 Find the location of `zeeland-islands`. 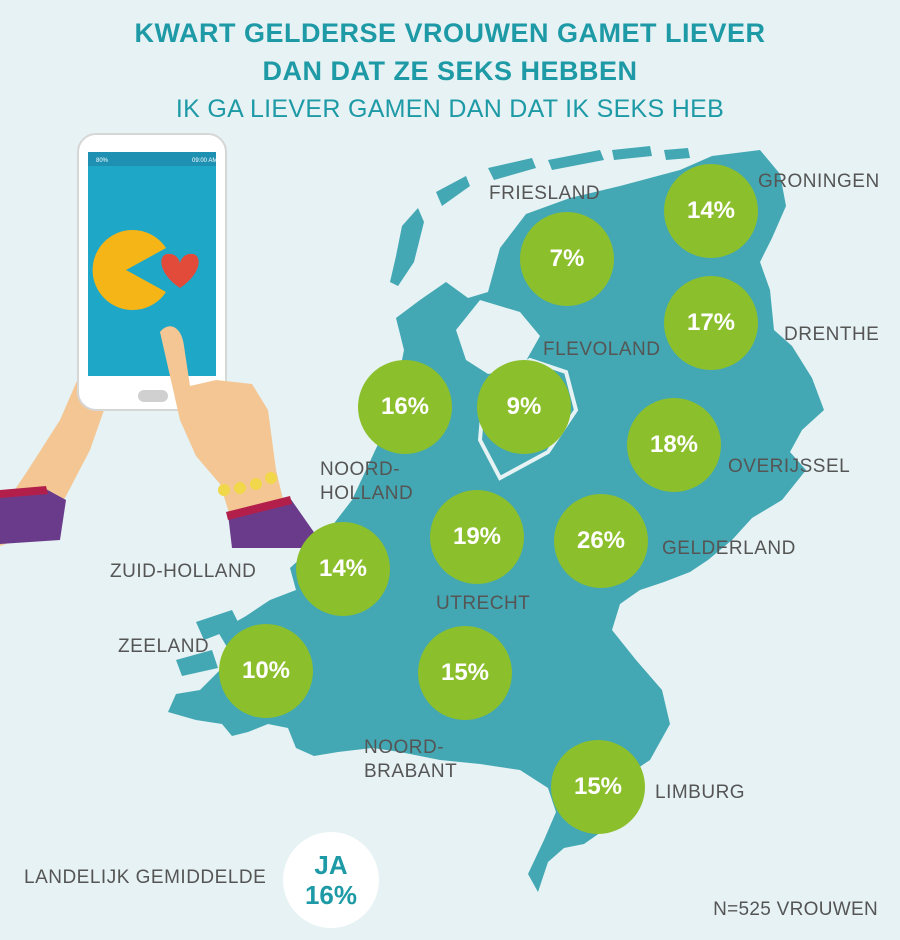

zeeland-islands is located at coordinates (208, 643).